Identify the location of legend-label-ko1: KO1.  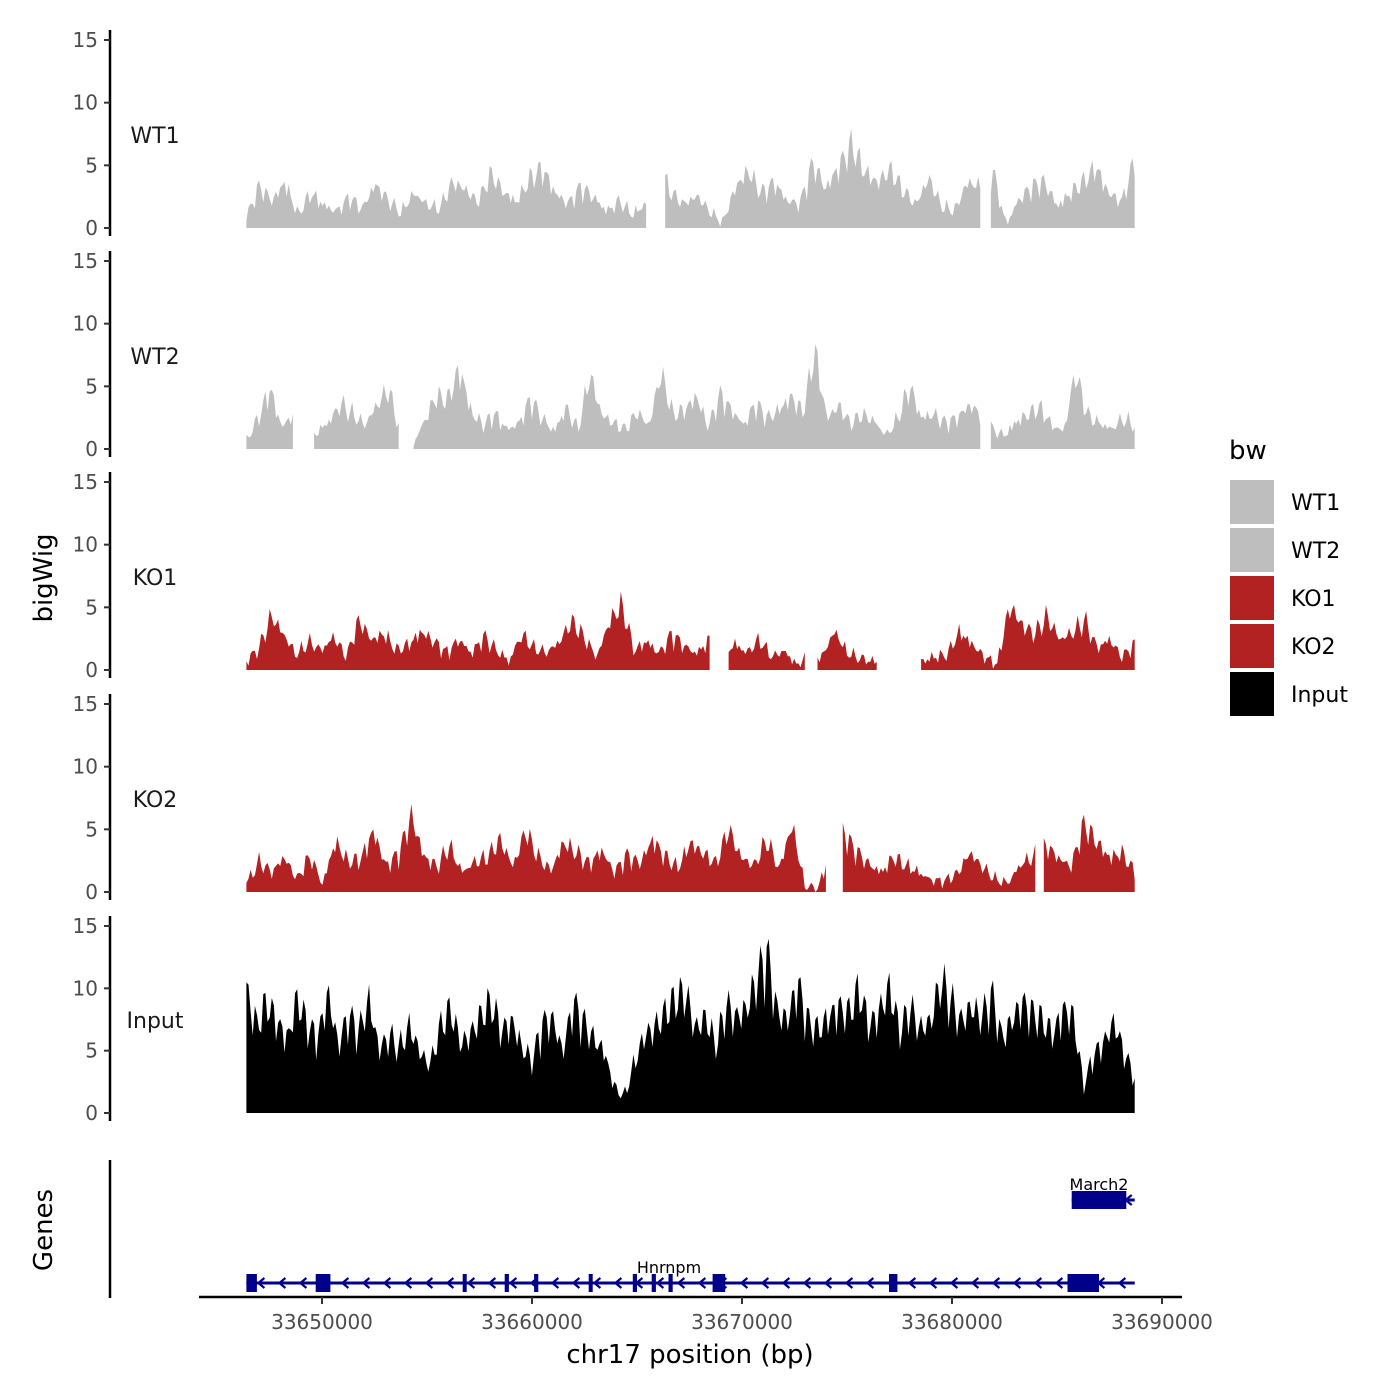
(1313, 599).